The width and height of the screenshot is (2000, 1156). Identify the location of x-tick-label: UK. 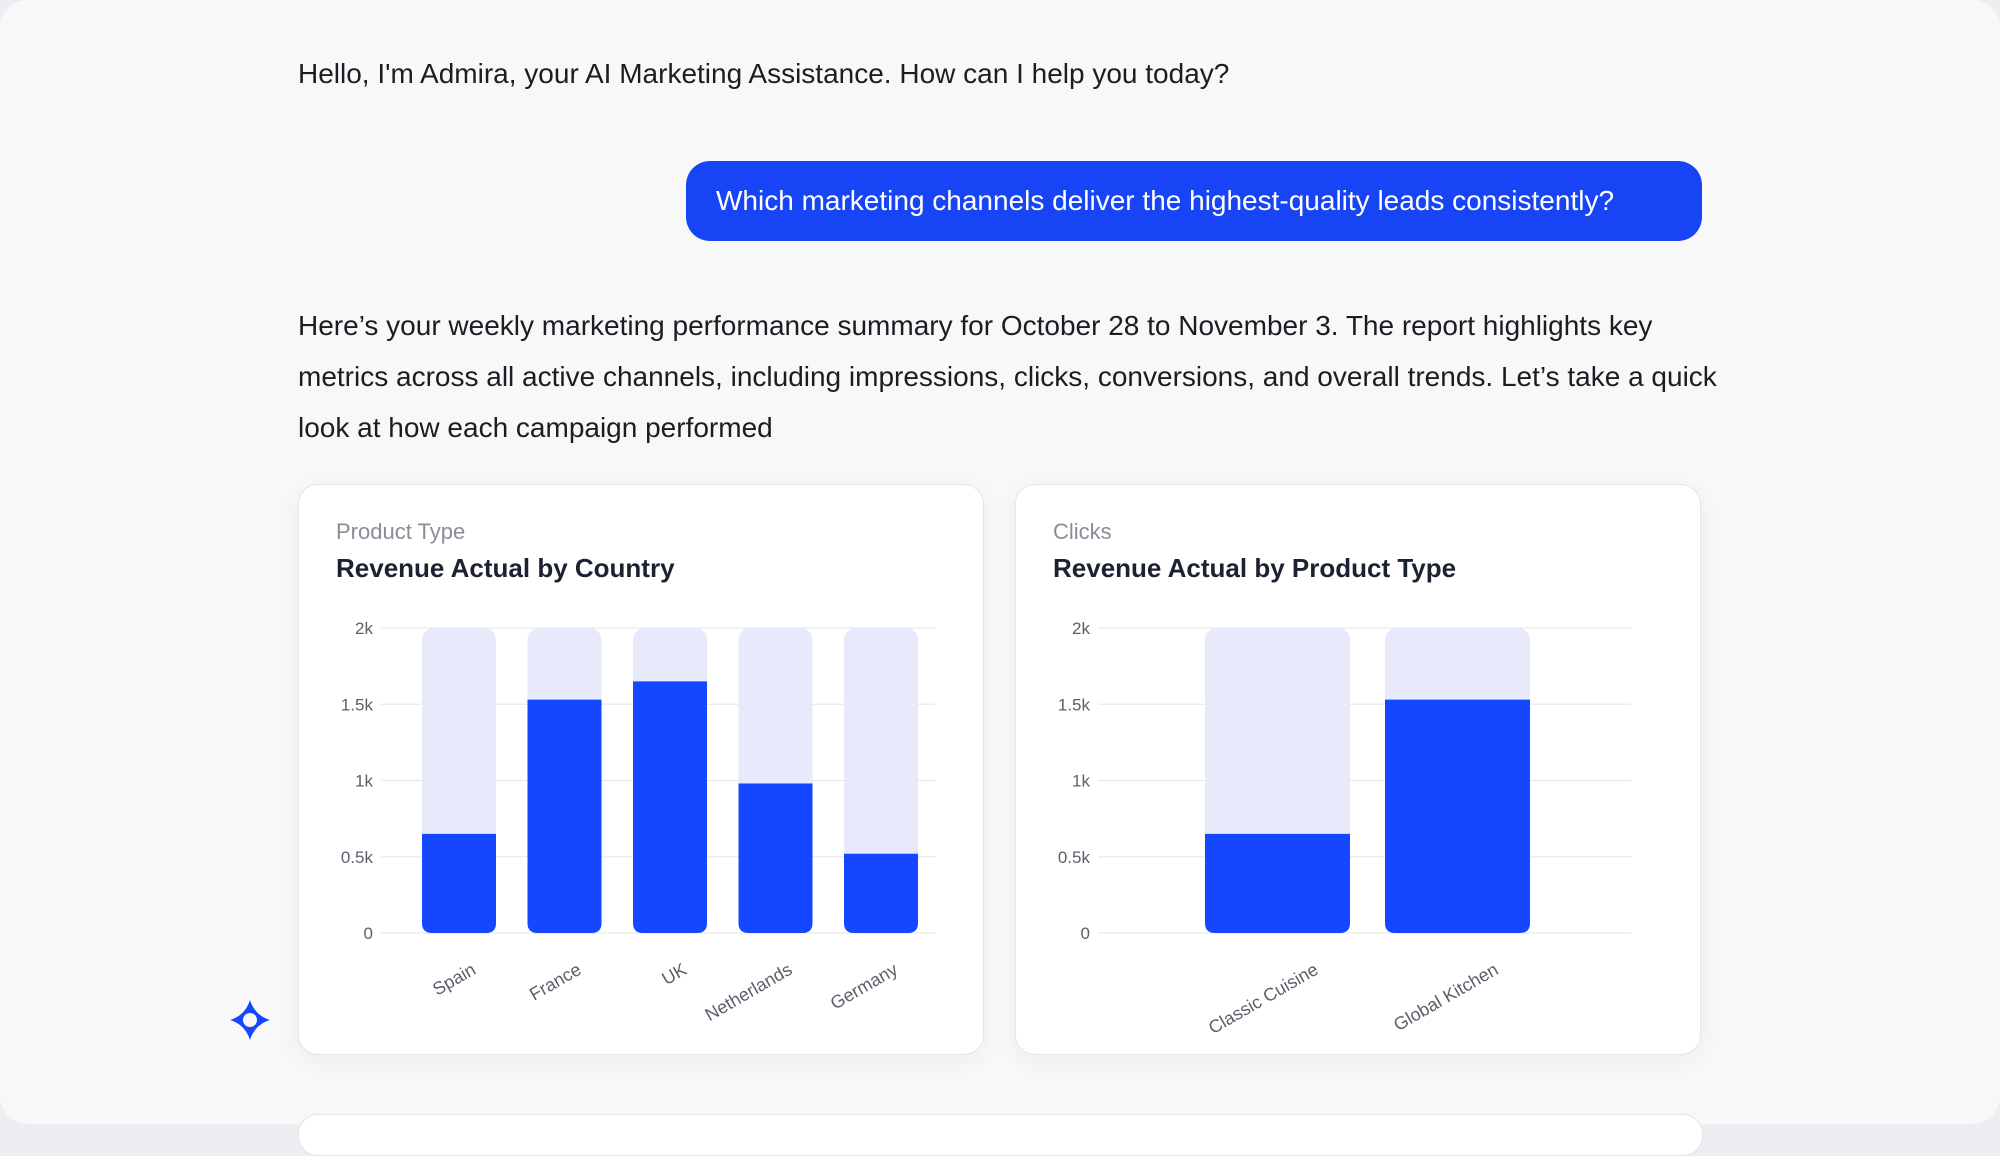
(674, 974).